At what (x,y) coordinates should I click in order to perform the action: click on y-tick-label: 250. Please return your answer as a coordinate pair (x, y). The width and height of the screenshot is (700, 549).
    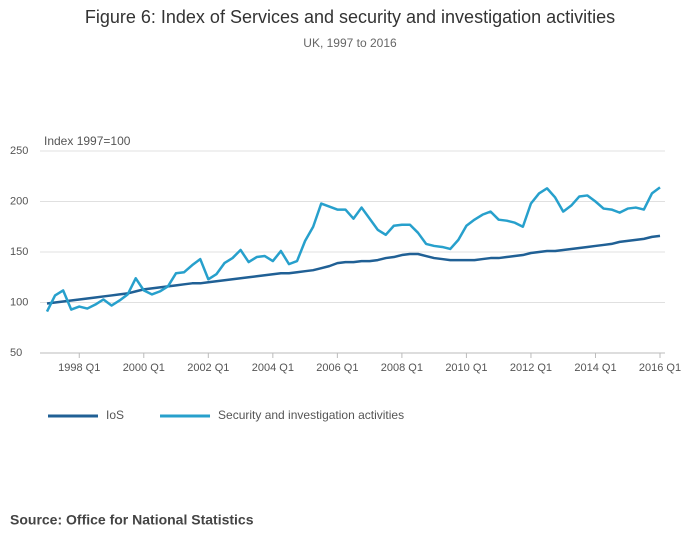
    Looking at the image, I should click on (19, 151).